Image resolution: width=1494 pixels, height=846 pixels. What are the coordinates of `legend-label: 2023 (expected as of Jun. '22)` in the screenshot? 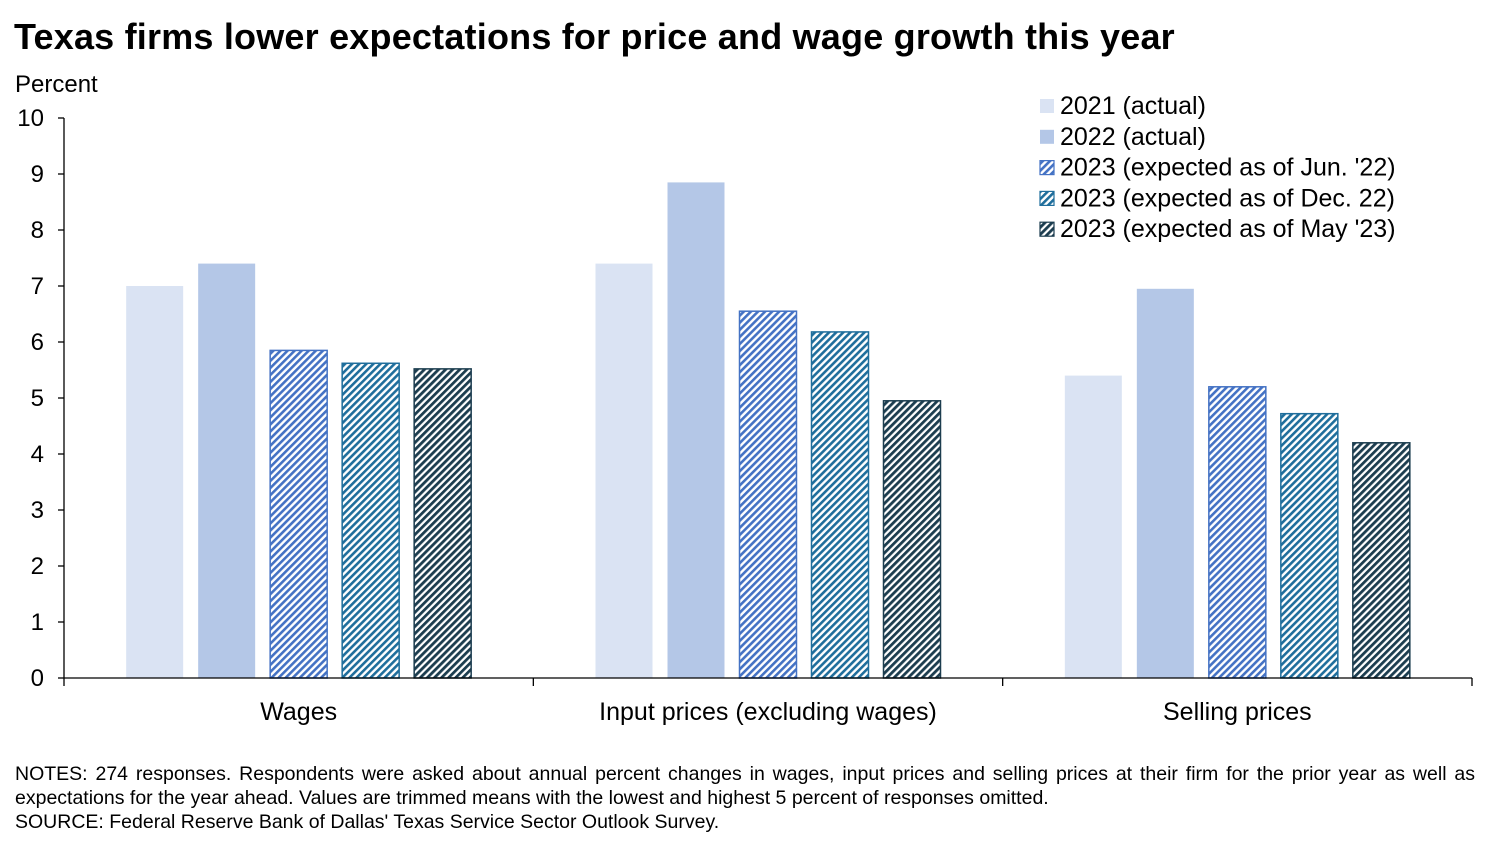 It's located at (1228, 168).